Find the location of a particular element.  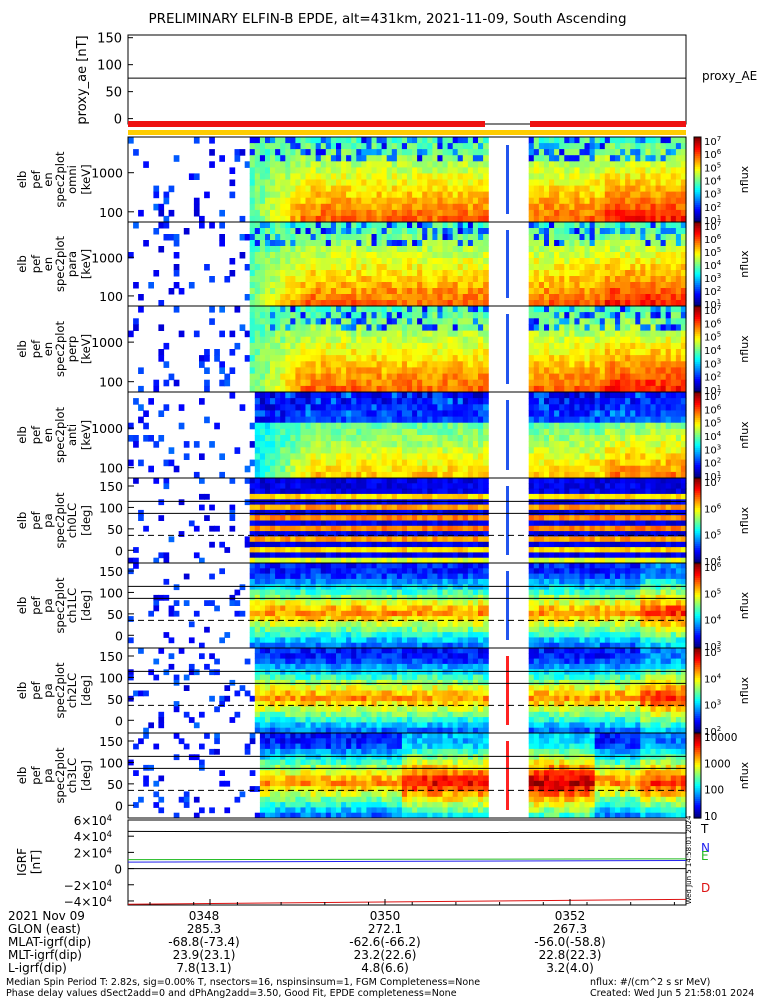

colorbar-en_para is located at coordinates (697, 264).